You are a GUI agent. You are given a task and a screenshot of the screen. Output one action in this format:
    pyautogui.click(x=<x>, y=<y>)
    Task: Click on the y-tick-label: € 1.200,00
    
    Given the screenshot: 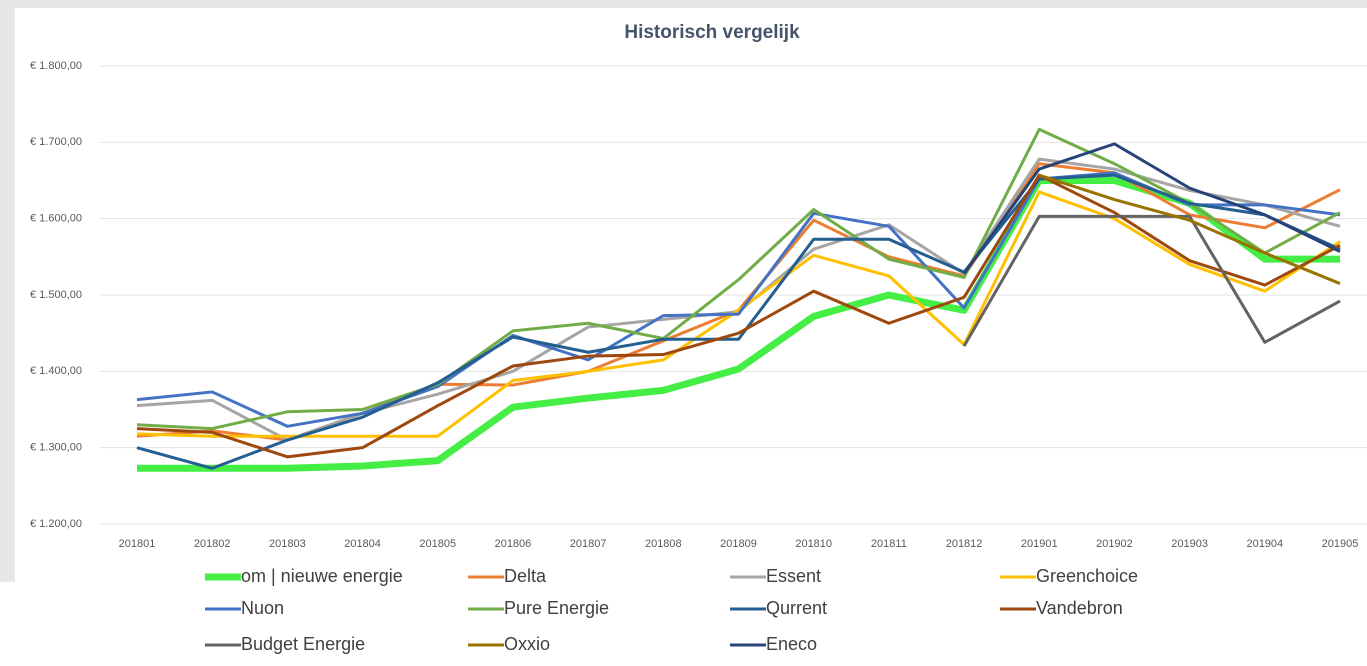 What is the action you would take?
    pyautogui.click(x=56, y=524)
    